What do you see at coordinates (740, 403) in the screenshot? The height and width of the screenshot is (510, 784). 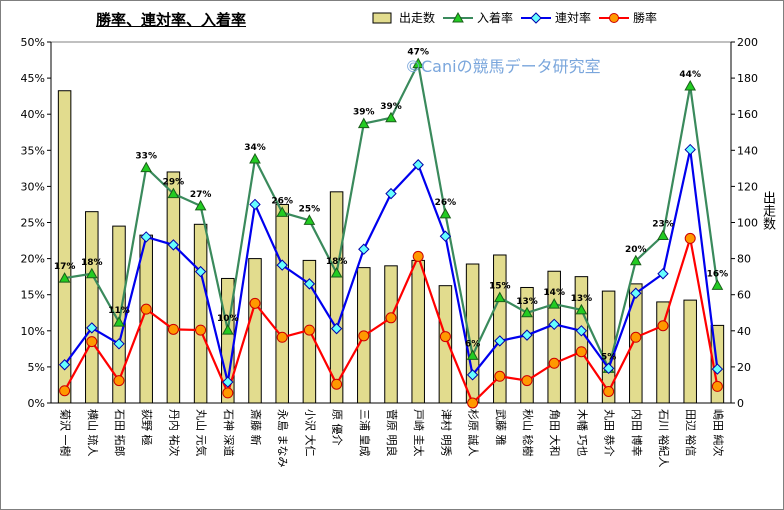 I see `y2-tick-label: 0` at bounding box center [740, 403].